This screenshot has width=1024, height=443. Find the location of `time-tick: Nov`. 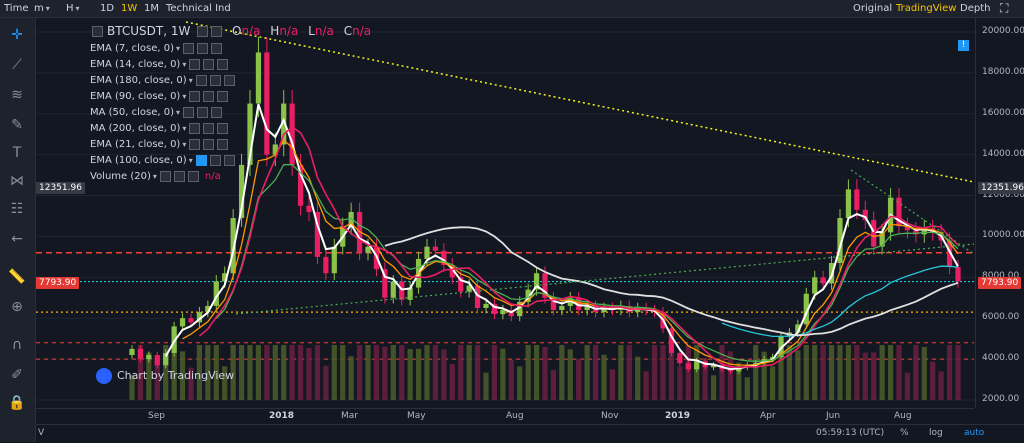

time-tick: Nov is located at coordinates (610, 416).